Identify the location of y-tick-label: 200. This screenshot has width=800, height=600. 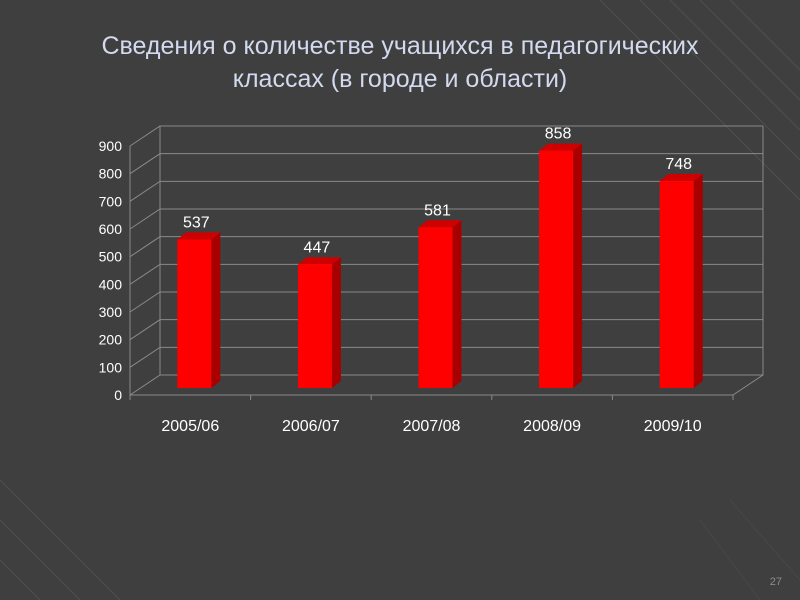
(111, 340).